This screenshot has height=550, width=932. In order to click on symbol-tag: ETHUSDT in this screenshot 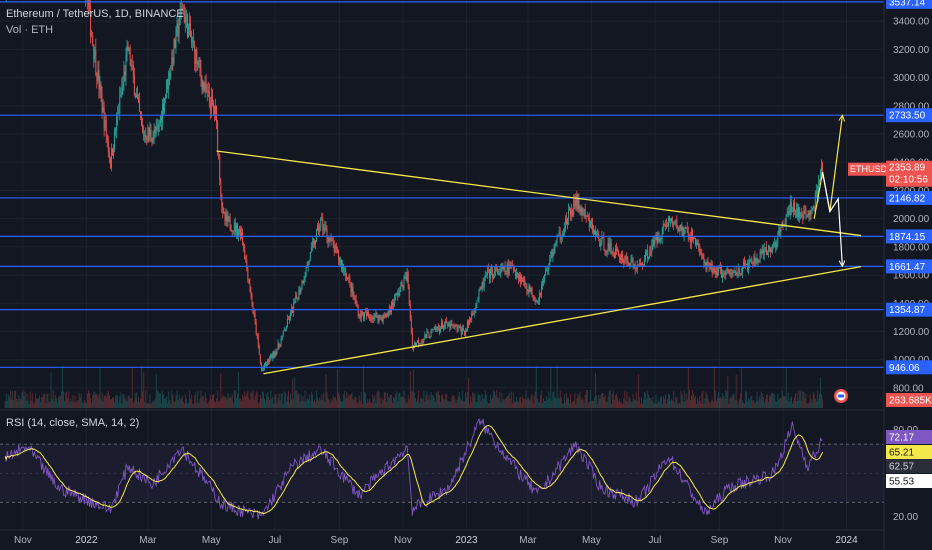, I will do `click(871, 169)`.